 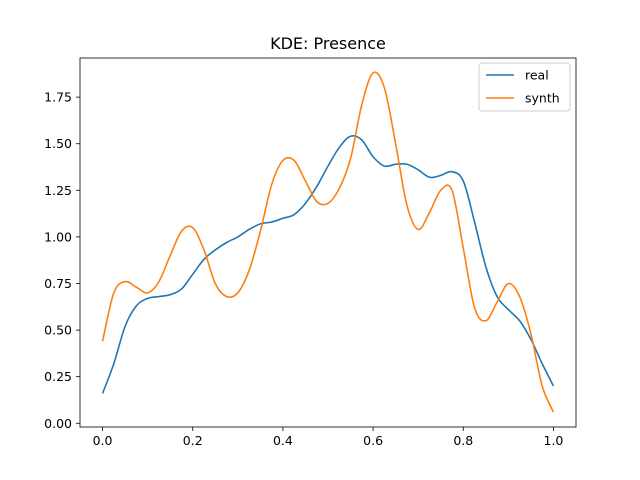 What do you see at coordinates (328, 43) in the screenshot?
I see `chart-title: KDE: Presence` at bounding box center [328, 43].